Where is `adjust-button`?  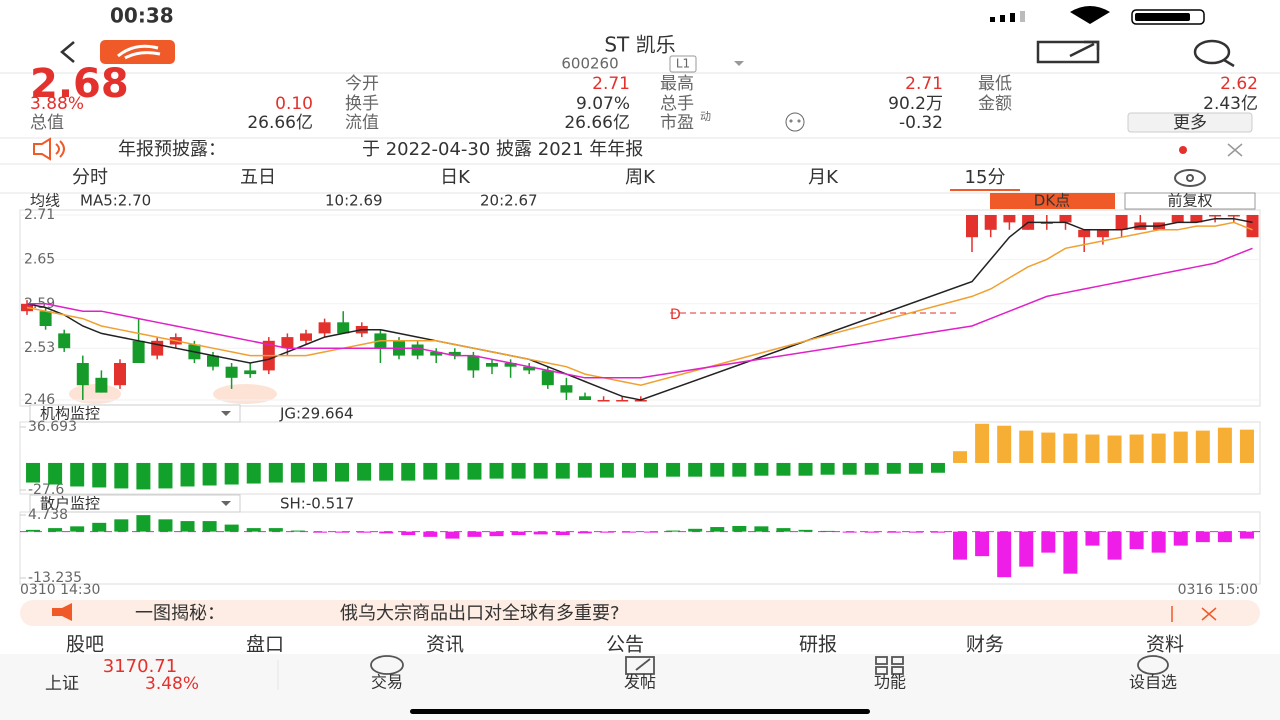
adjust-button is located at coordinates (1190, 201).